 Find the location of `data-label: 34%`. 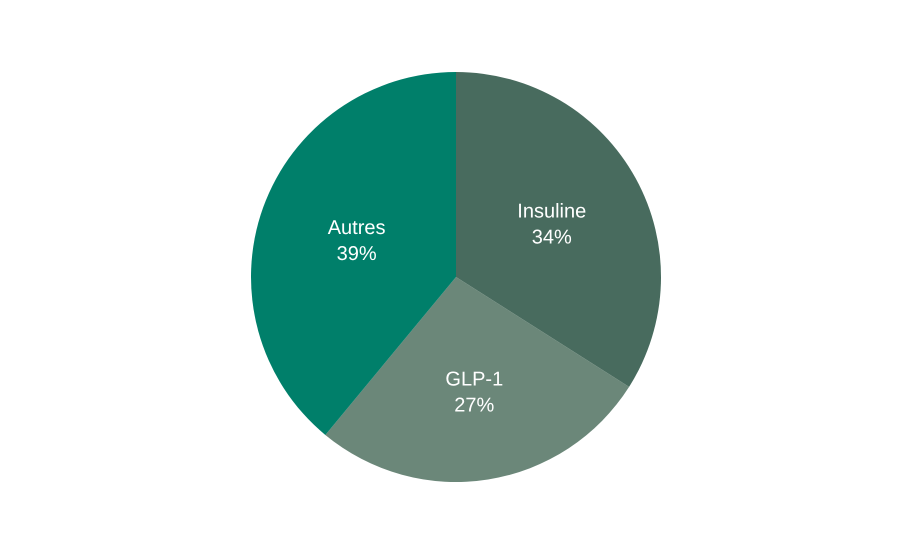

data-label: 34% is located at coordinates (552, 237).